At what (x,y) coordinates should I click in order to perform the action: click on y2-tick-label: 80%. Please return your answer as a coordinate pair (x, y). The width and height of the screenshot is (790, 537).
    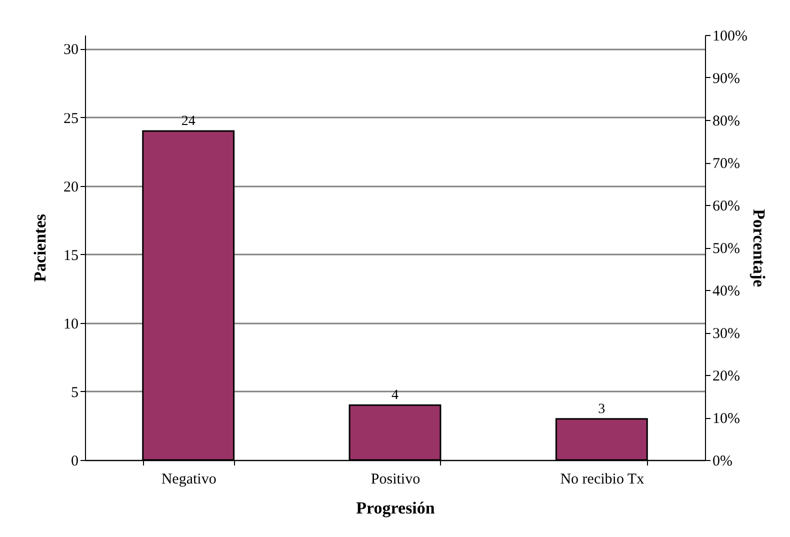
    Looking at the image, I should click on (726, 122).